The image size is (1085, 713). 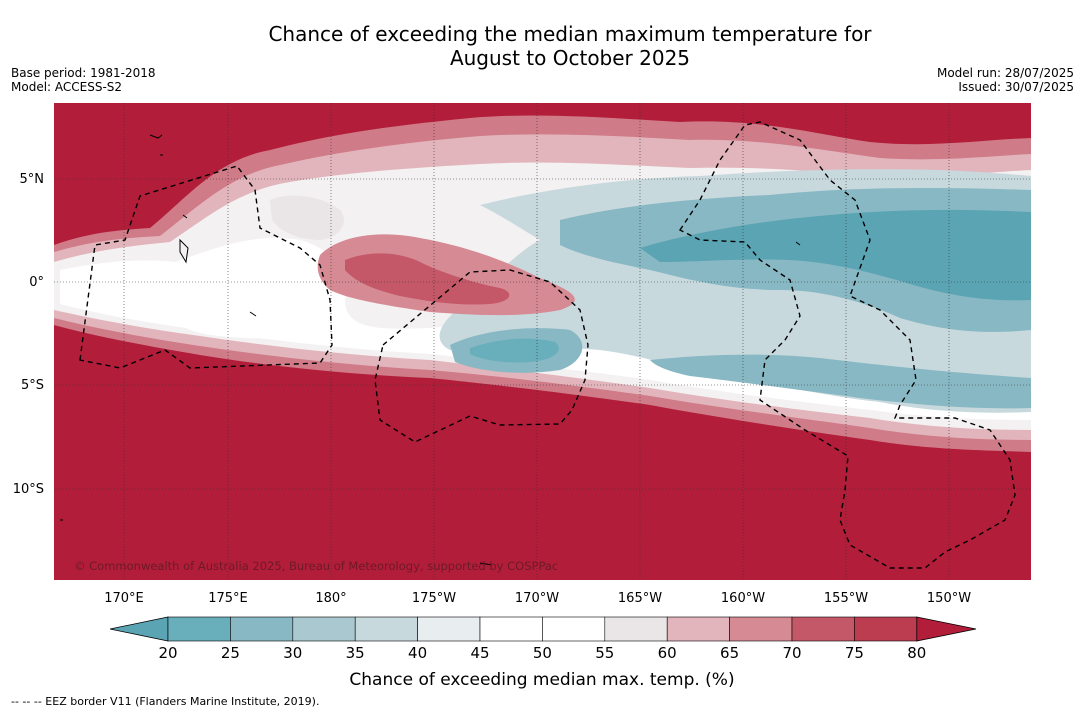 What do you see at coordinates (427, 279) in the screenshot?
I see `contour-band-red-blob` at bounding box center [427, 279].